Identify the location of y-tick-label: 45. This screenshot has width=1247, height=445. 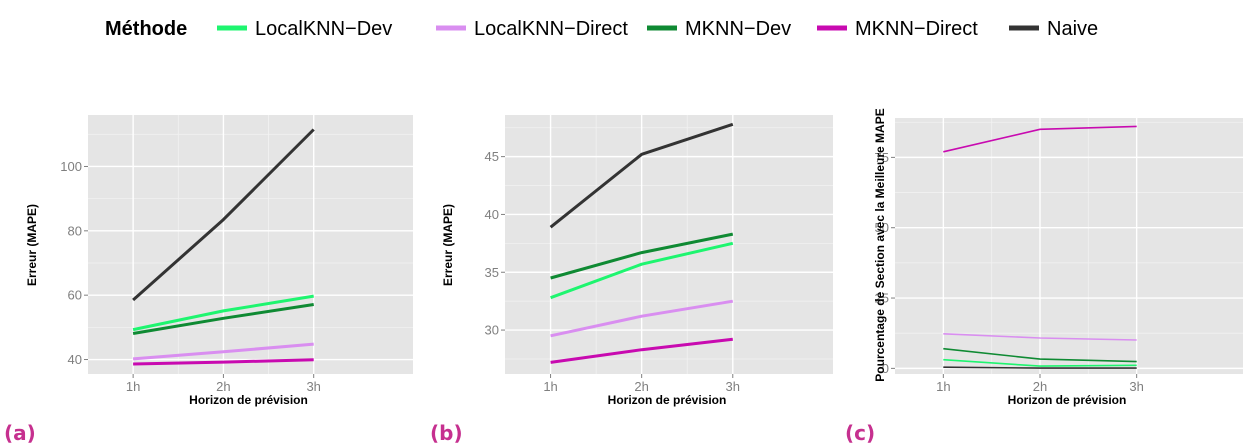
(492, 156).